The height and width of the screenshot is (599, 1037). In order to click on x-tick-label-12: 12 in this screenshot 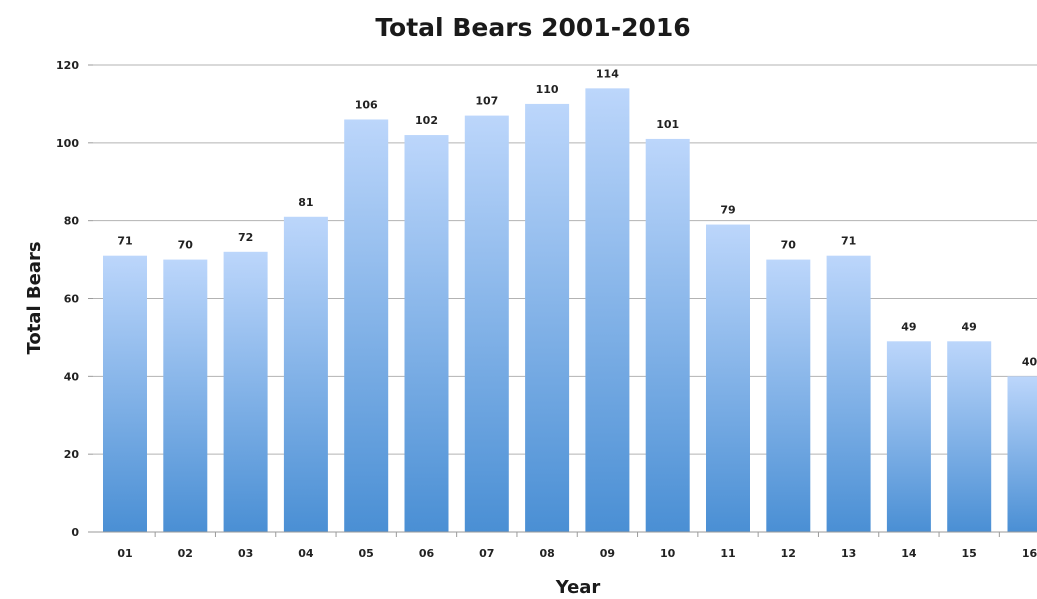, I will do `click(788, 553)`.